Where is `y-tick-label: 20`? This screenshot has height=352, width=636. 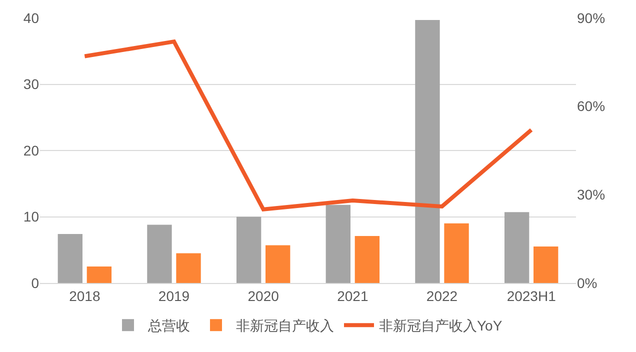
y-tick-label: 20 is located at coordinates (31, 150).